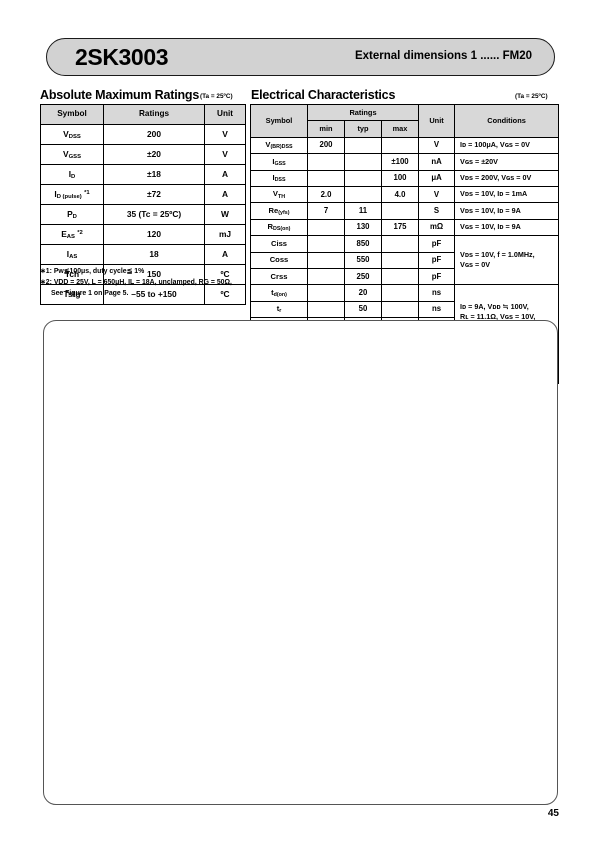  Describe the element at coordinates (405, 145) in the screenshot. I see `table-row: V(BR)DSS 200 V Iᴅ = 100μA, Vɢs = 0V` at that location.